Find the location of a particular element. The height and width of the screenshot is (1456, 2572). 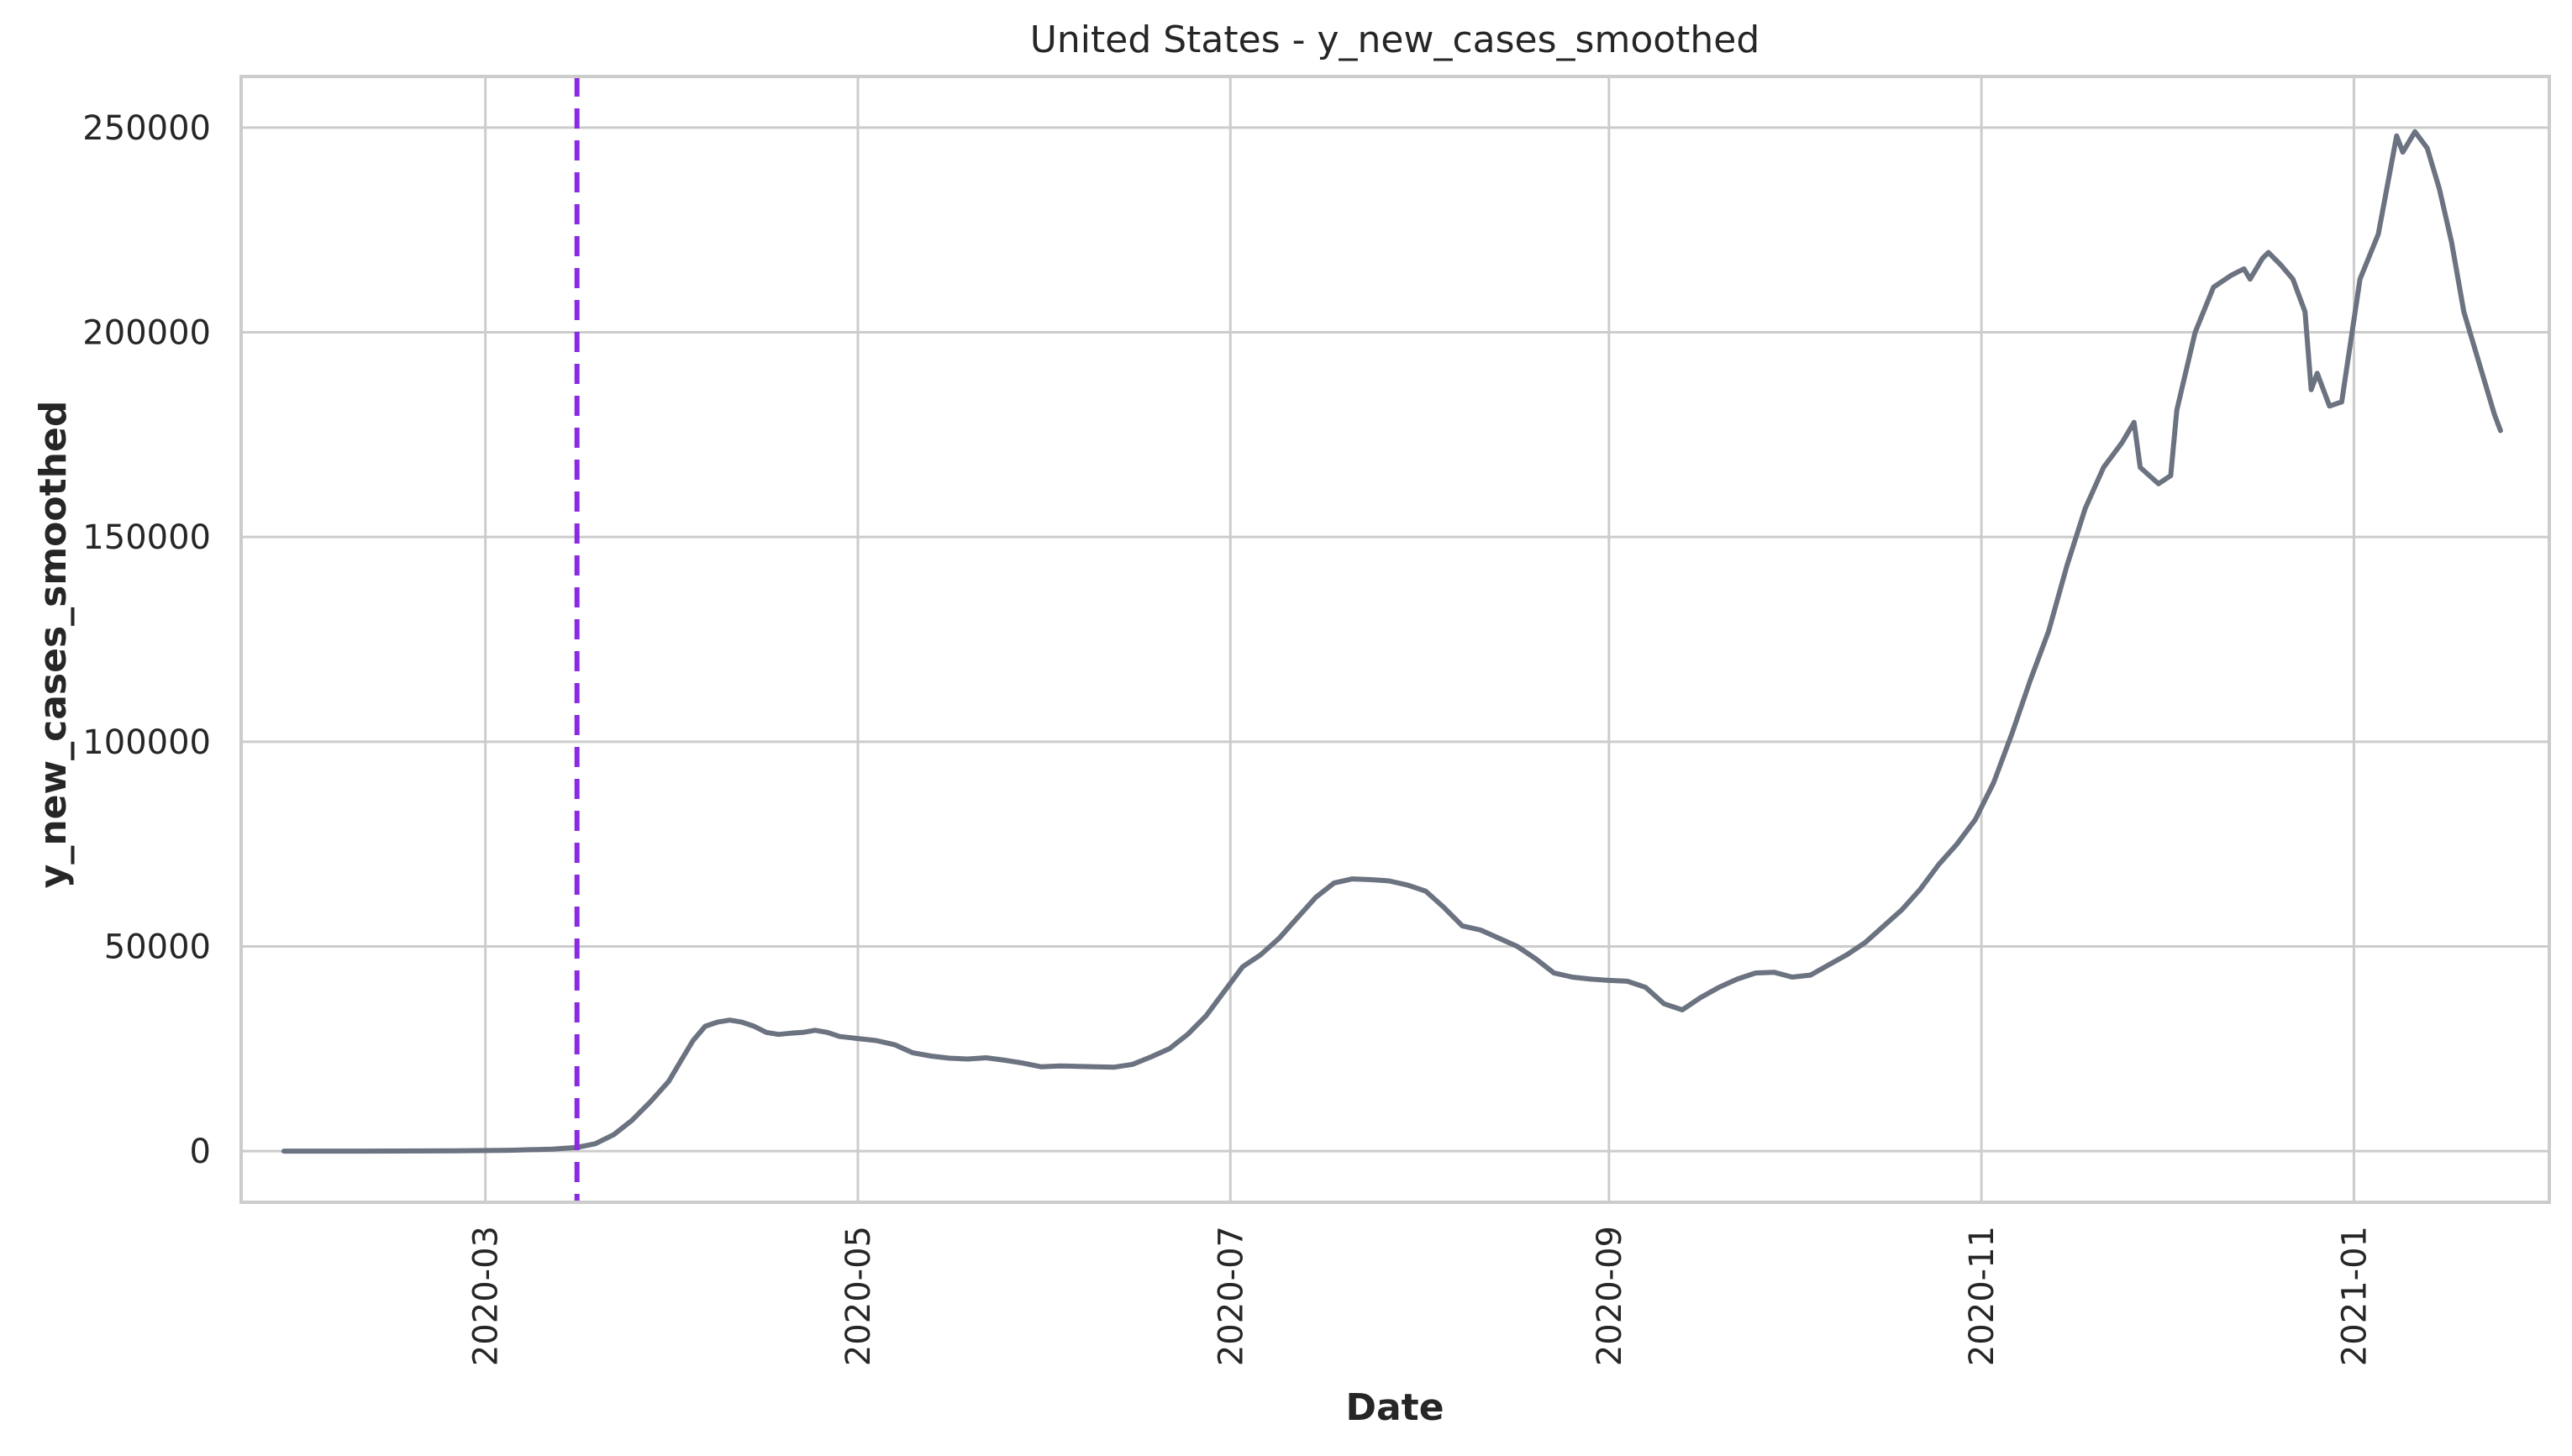

y-tick-label: 200000 is located at coordinates (146, 333).